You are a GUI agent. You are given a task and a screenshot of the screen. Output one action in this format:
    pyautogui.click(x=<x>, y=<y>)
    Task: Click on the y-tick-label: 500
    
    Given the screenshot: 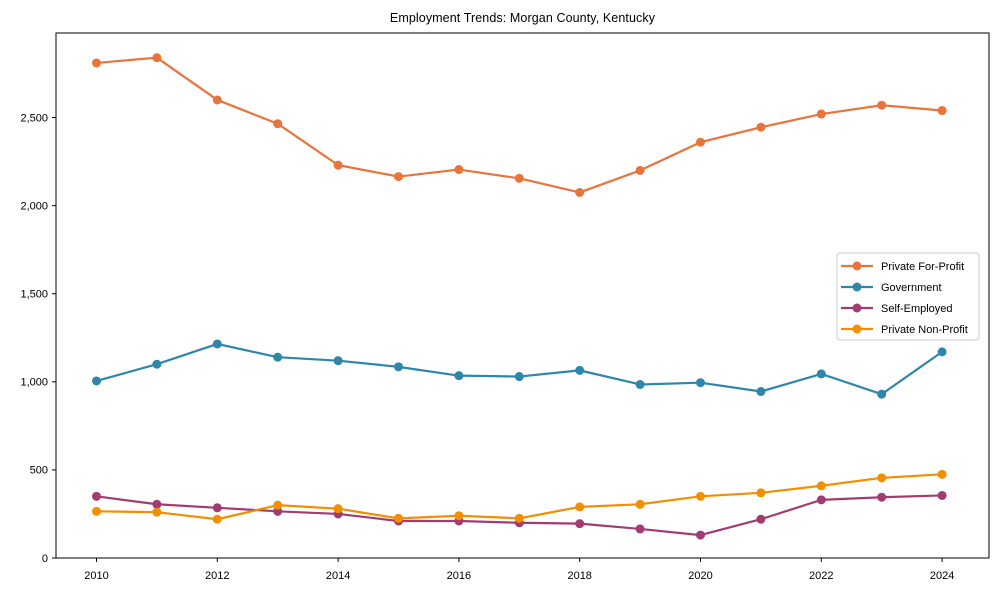 What is the action you would take?
    pyautogui.click(x=39, y=471)
    